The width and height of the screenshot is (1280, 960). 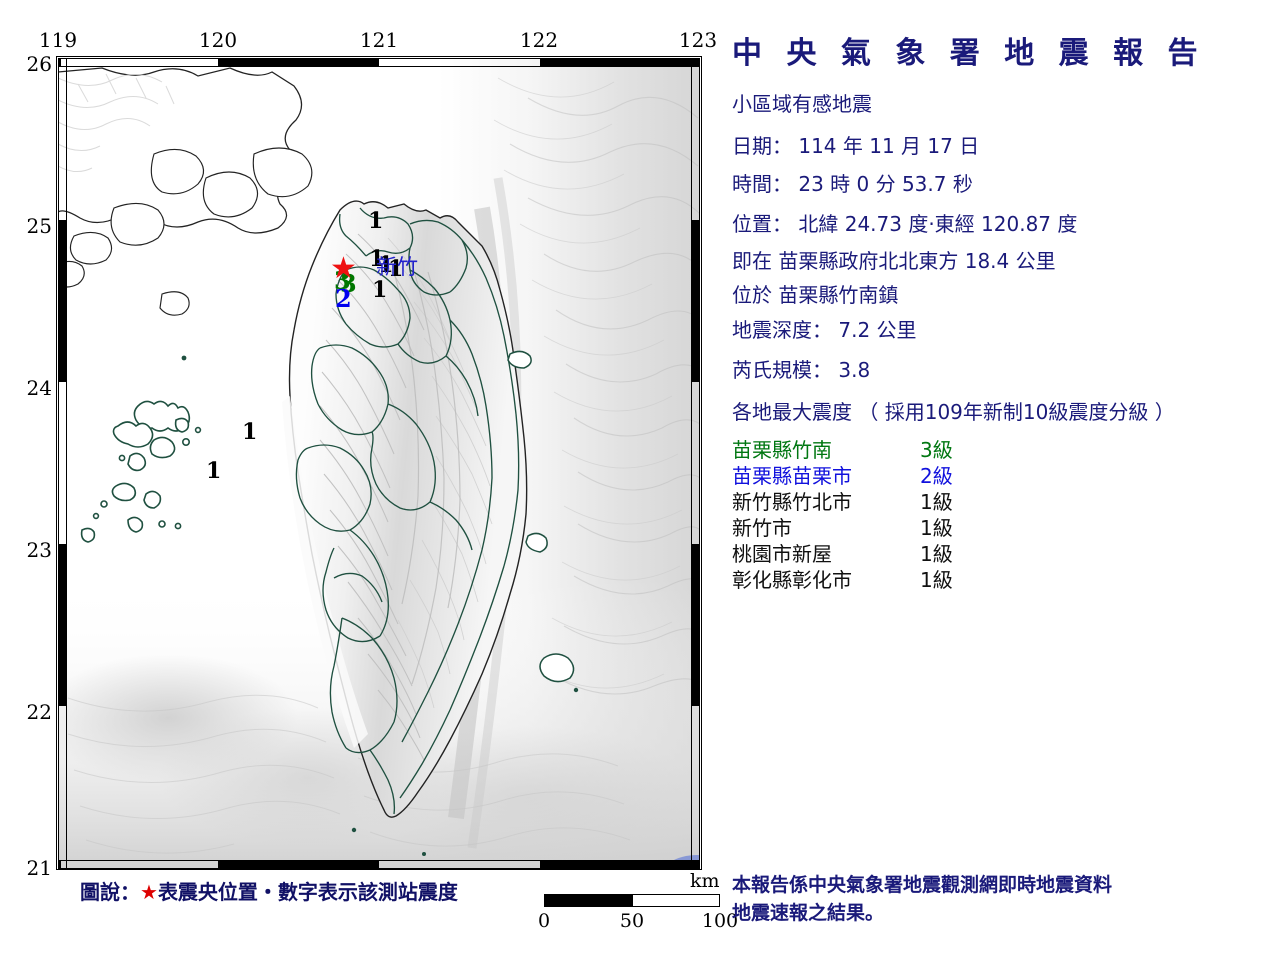 I want to click on lon-tick-123: 123, so click(x=698, y=40).